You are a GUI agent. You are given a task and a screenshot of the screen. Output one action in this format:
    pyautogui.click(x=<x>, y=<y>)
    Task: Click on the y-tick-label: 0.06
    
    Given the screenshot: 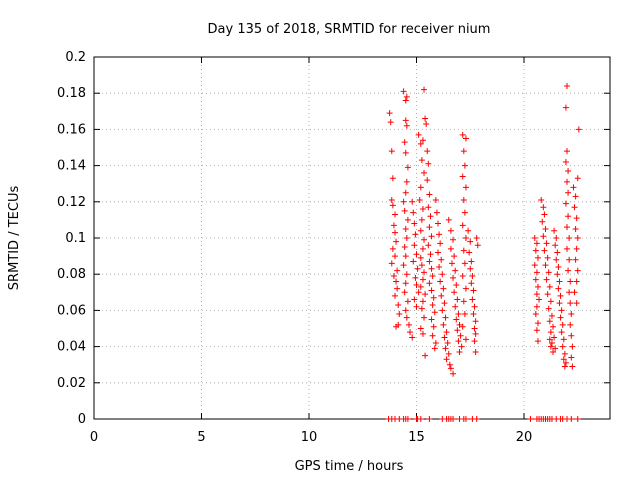 What is the action you would take?
    pyautogui.click(x=71, y=310)
    